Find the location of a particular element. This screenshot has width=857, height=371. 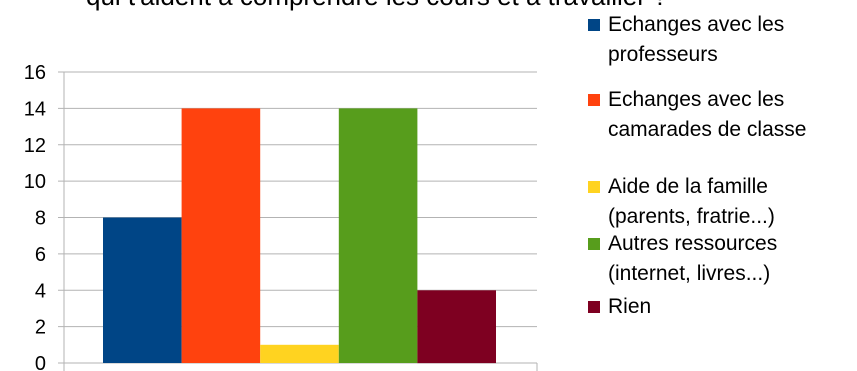

legend-label: Echanges avec les professeurs is located at coordinates (696, 39).